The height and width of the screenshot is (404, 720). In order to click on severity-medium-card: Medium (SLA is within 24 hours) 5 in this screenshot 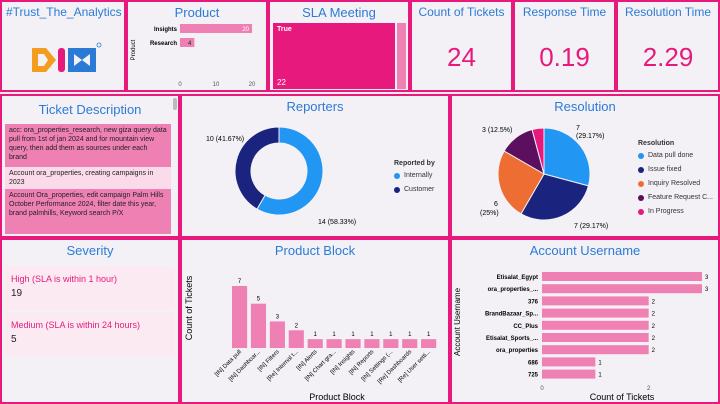, I will do `click(90, 334)`.